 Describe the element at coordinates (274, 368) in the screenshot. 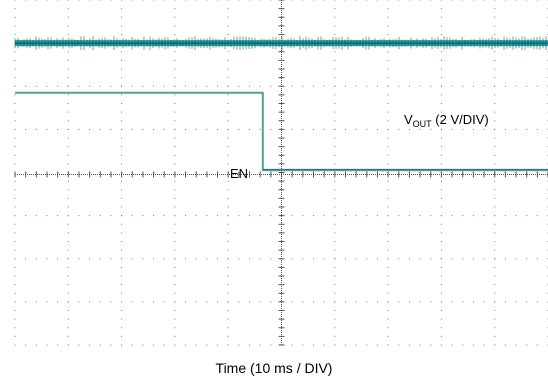

I see `x-axis-label: Time (10 ms / DIV)` at that location.